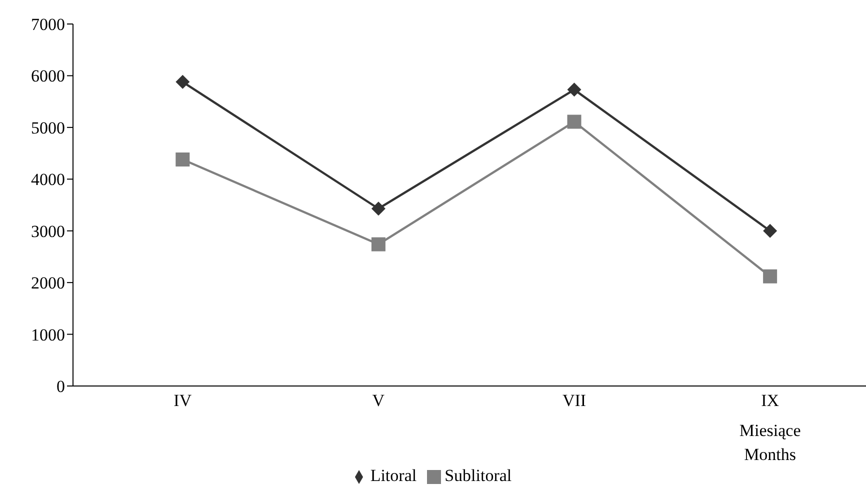 The height and width of the screenshot is (486, 866). Describe the element at coordinates (478, 475) in the screenshot. I see `legend-label: Sublitoral` at that location.